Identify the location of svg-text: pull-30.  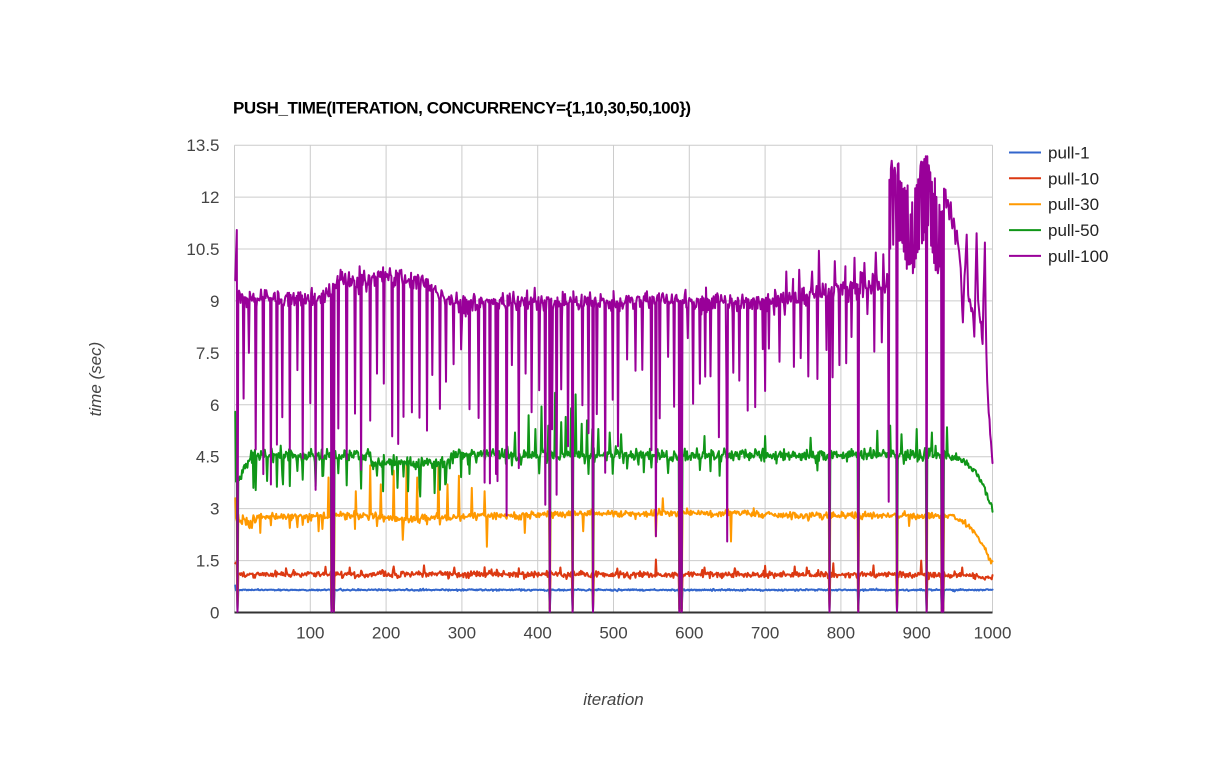
(1073, 204).